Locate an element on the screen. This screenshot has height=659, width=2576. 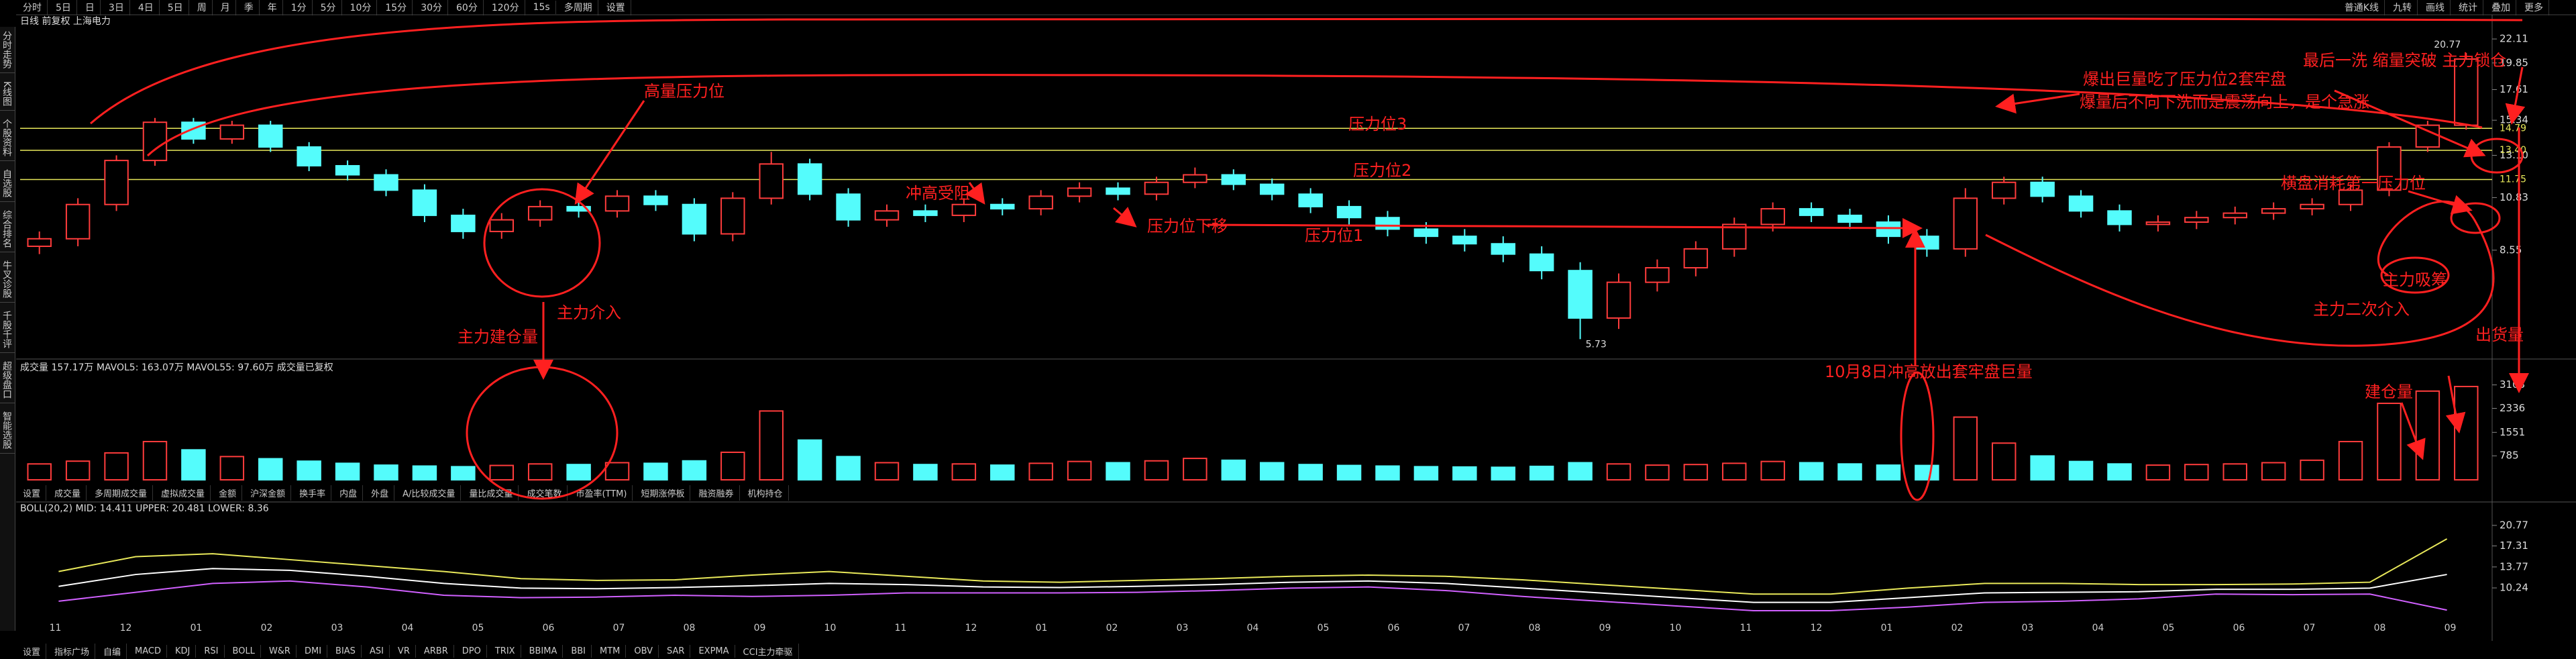
indicator-tab: 设置 is located at coordinates (32, 651).